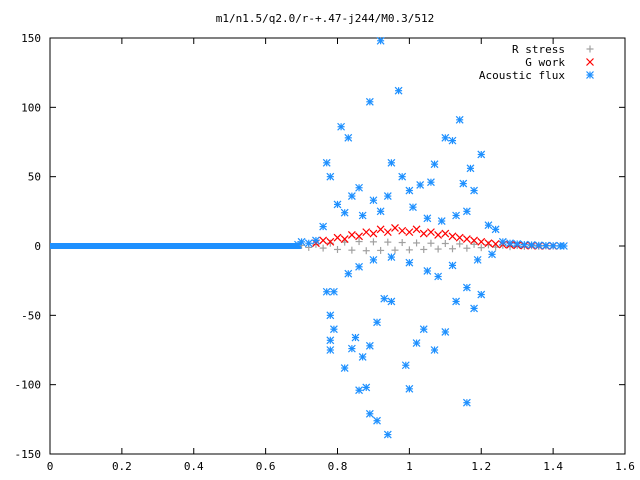 This screenshot has height=480, width=640. I want to click on x-tick-label: 0.8, so click(338, 466).